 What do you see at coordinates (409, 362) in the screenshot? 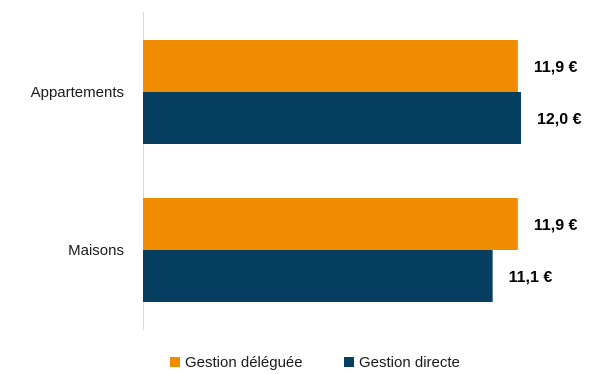
I see `legend-label-gestion-directe: Gestion directe` at bounding box center [409, 362].